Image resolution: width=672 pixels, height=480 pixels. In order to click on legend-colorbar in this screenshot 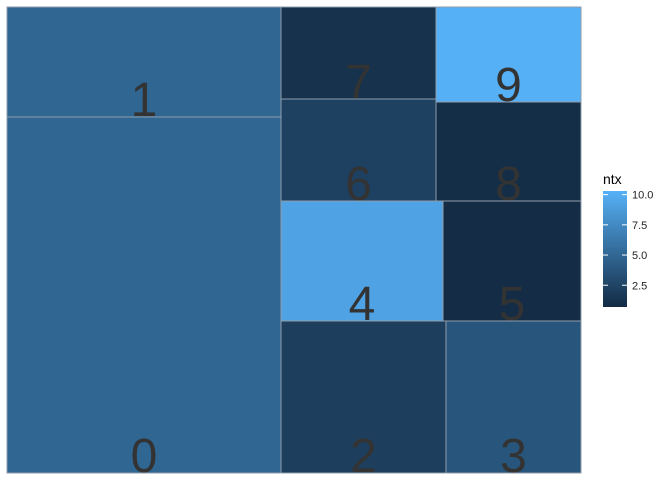, I will do `click(615, 249)`.